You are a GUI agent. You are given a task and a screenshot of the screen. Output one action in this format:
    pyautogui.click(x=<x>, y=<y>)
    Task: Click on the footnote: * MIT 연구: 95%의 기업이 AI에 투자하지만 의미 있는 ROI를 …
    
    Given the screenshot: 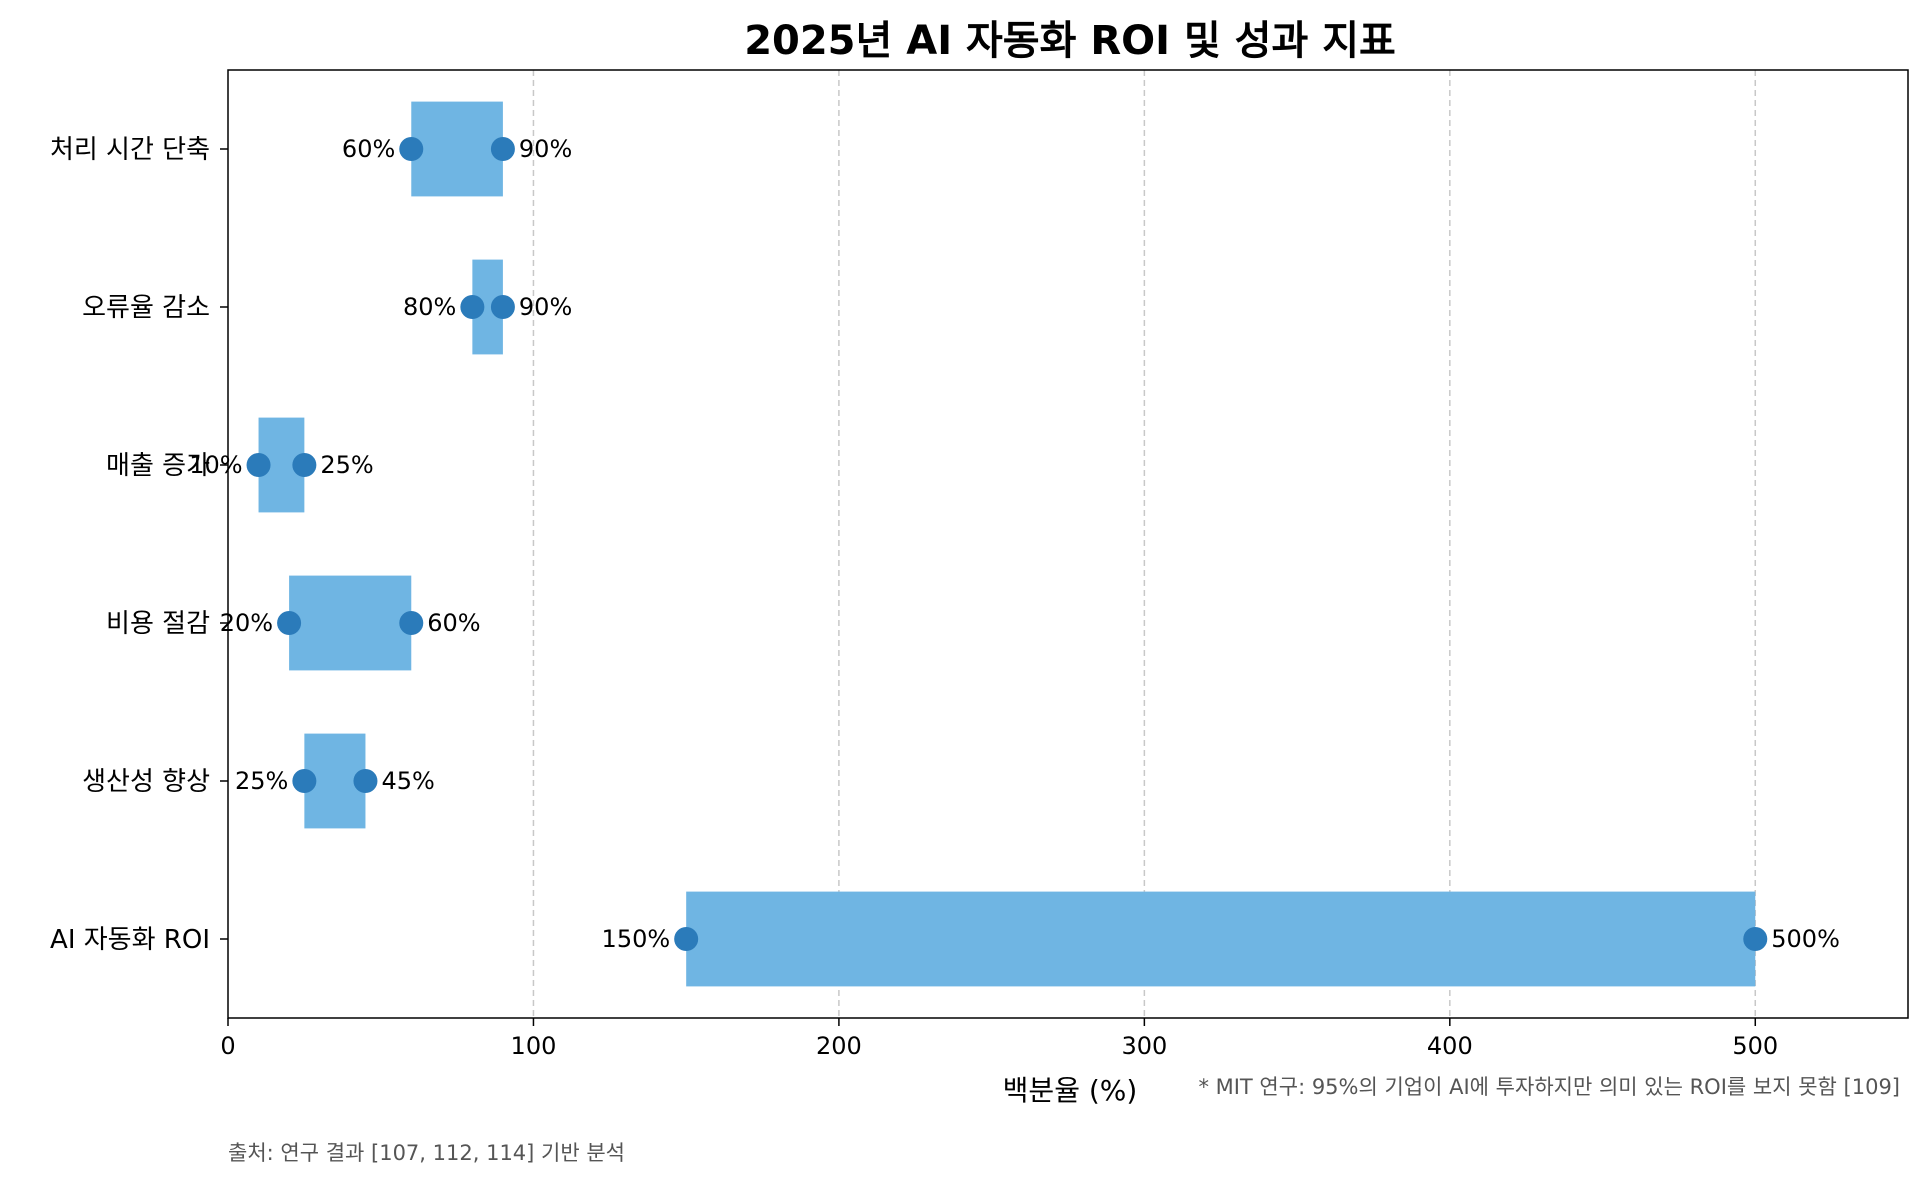 What is the action you would take?
    pyautogui.click(x=1549, y=1087)
    